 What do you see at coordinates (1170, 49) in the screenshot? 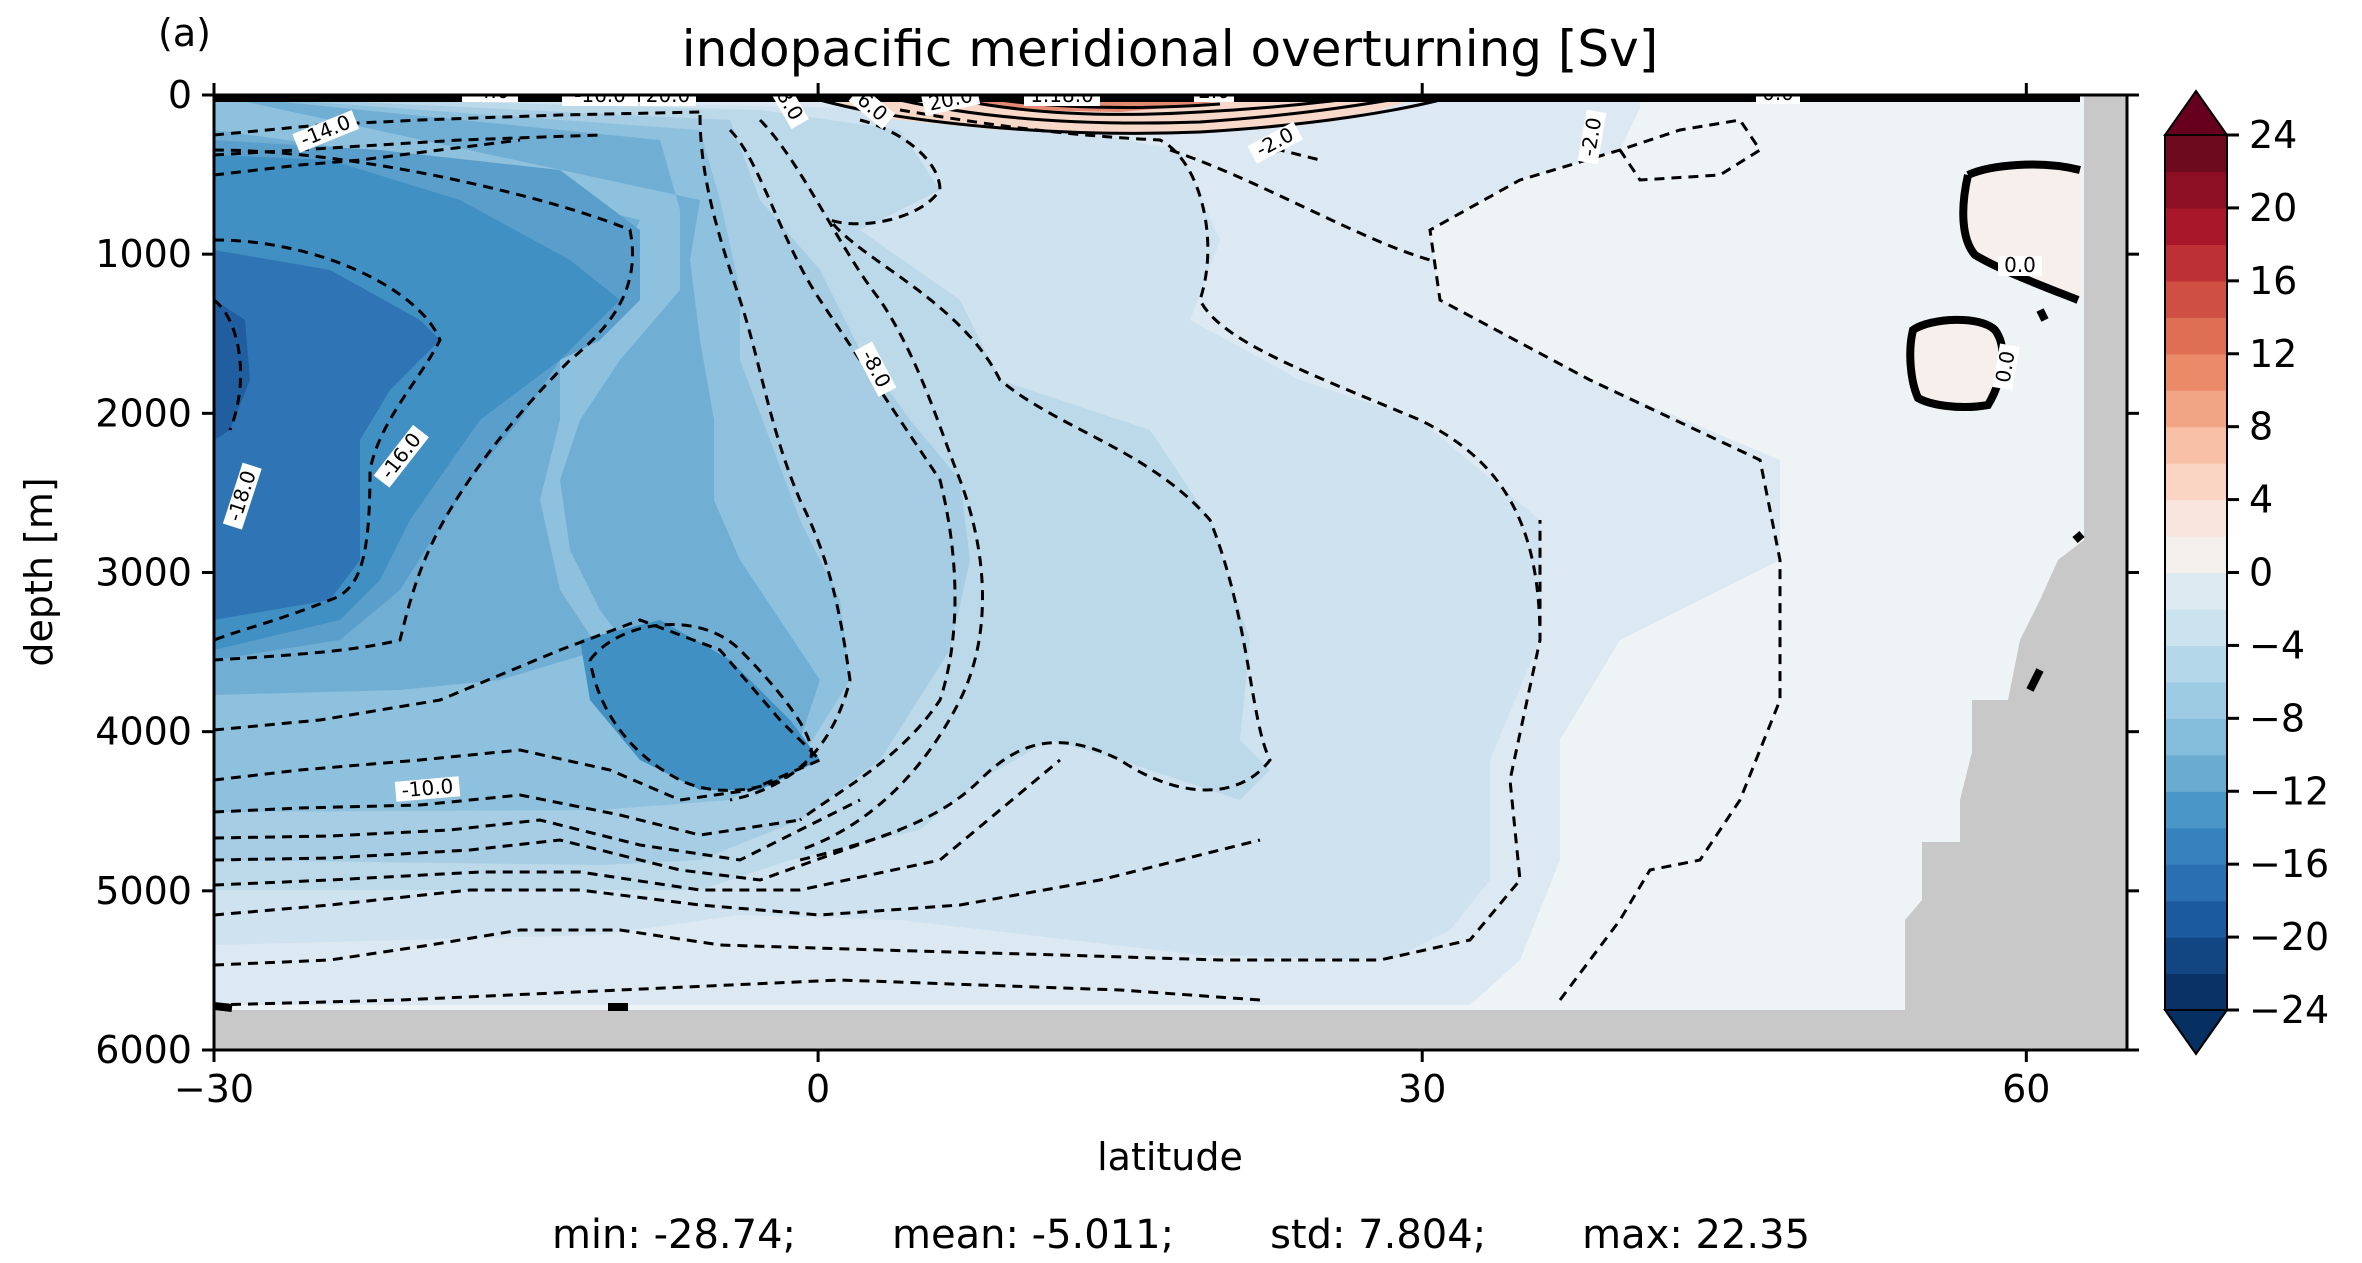
I see `chart-title: indopacific meridional overturning [Sv]` at bounding box center [1170, 49].